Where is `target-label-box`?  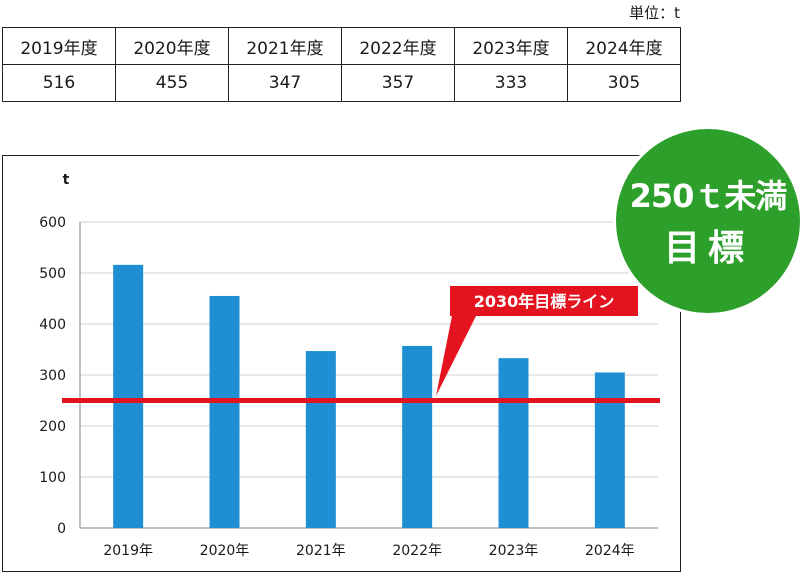
target-label-box is located at coordinates (544, 301).